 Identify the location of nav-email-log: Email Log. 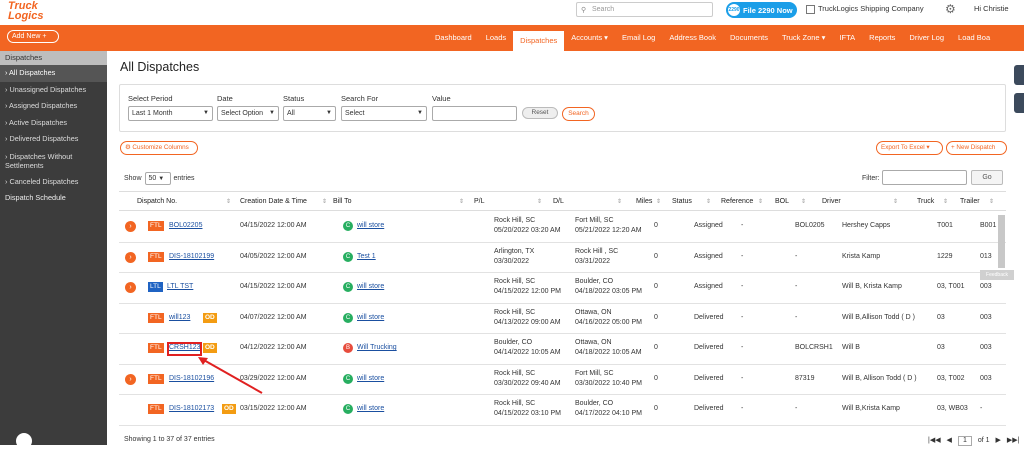
(638, 37).